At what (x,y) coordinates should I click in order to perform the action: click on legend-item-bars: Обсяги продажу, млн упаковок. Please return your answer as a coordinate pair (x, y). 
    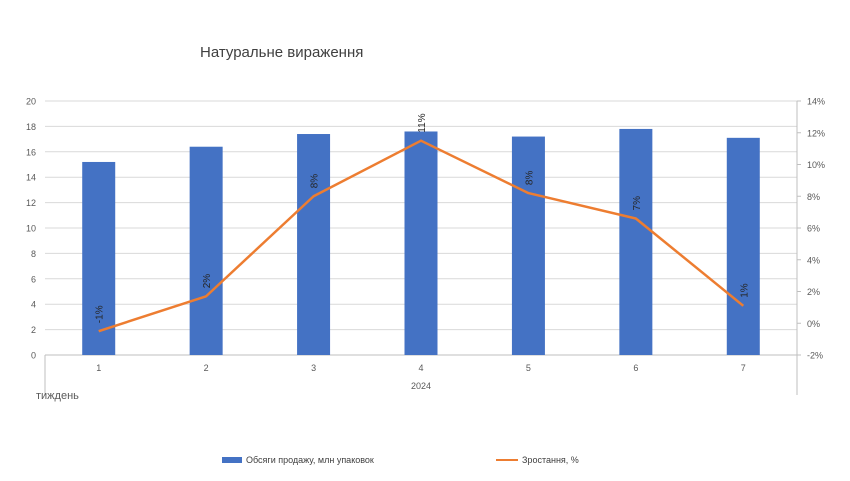
    Looking at the image, I should click on (298, 460).